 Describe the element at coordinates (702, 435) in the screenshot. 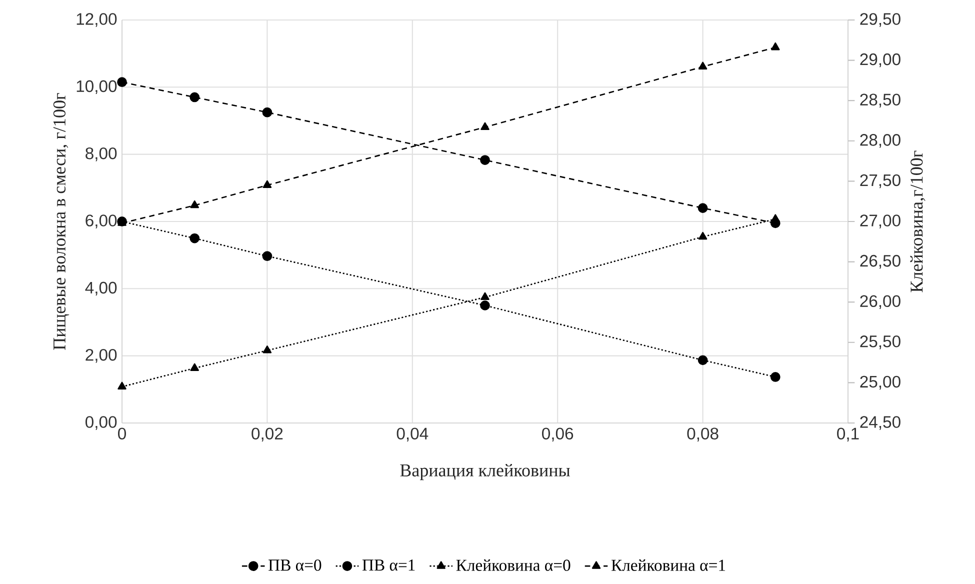

I see `x-tick-label: 0,08` at that location.